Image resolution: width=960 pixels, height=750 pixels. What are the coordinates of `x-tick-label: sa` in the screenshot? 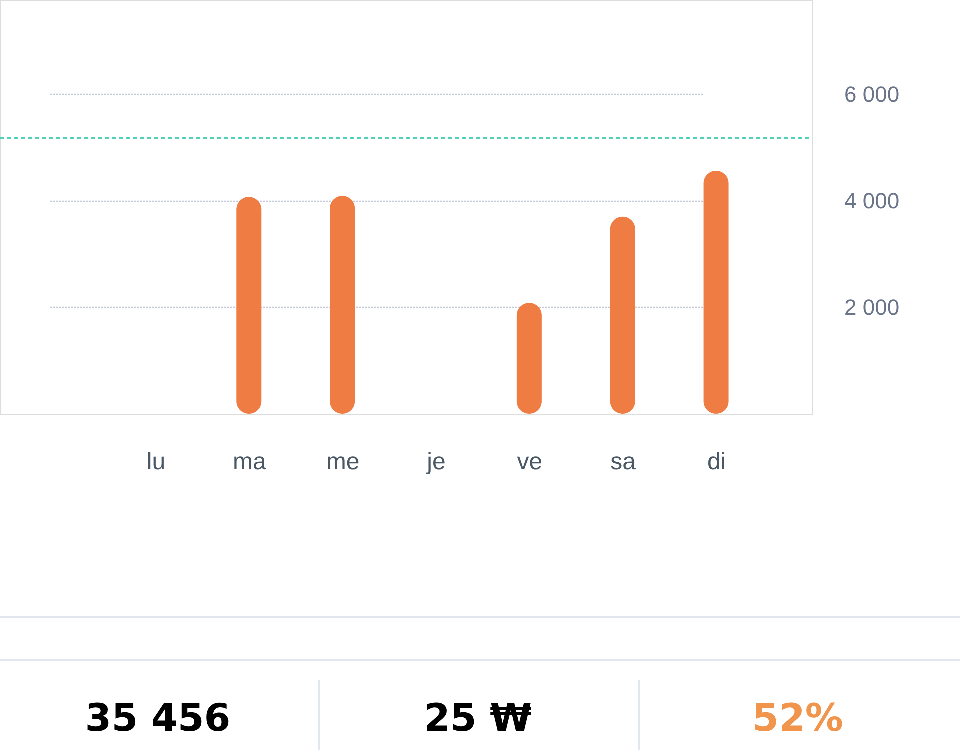 It's located at (623, 462).